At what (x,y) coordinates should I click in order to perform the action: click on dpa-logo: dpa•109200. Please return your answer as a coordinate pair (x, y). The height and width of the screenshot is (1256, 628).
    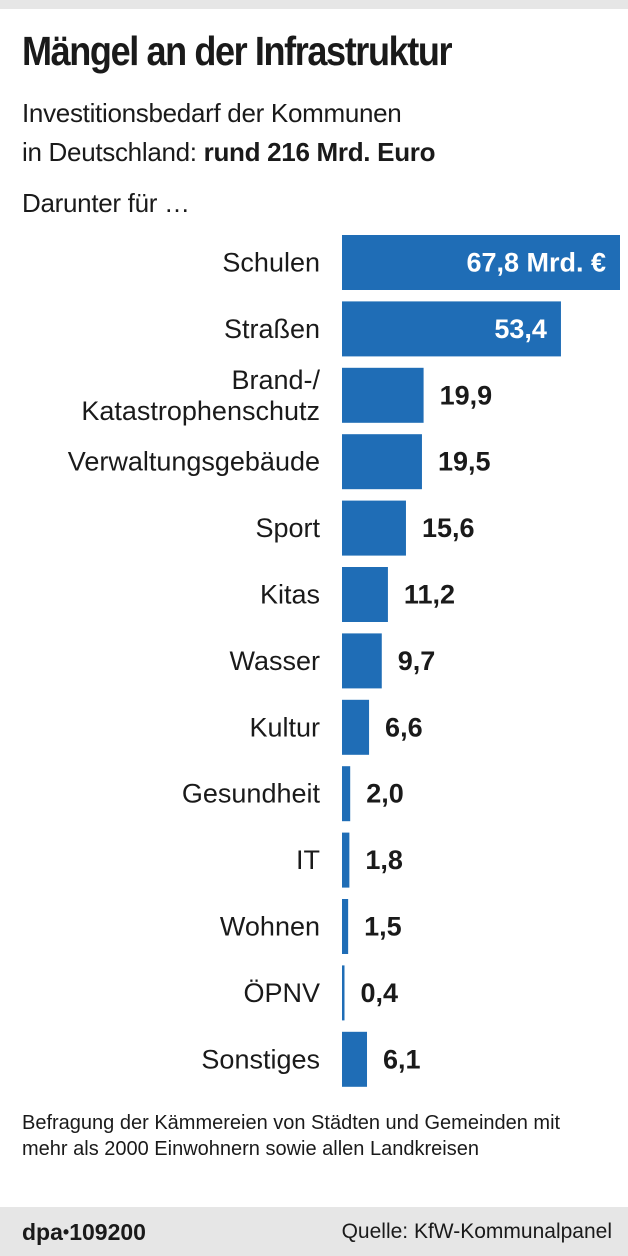
    Looking at the image, I should click on (84, 1232).